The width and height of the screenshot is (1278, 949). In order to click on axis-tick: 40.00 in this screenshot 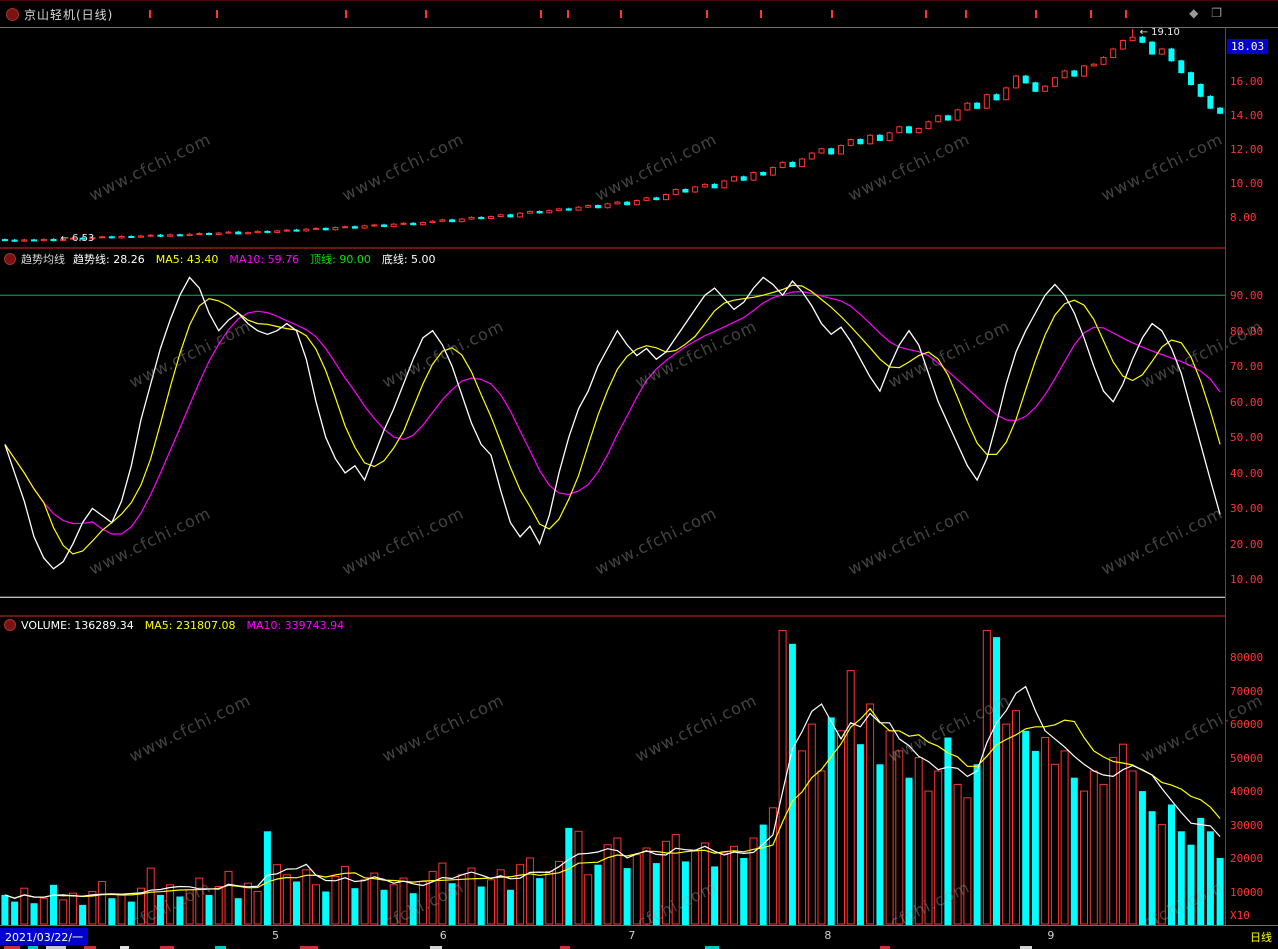, I will do `click(1247, 473)`.